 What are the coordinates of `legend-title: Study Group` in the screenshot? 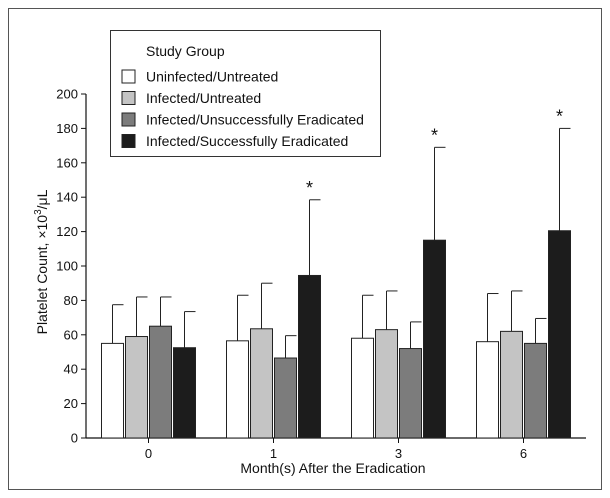 It's located at (185, 51).